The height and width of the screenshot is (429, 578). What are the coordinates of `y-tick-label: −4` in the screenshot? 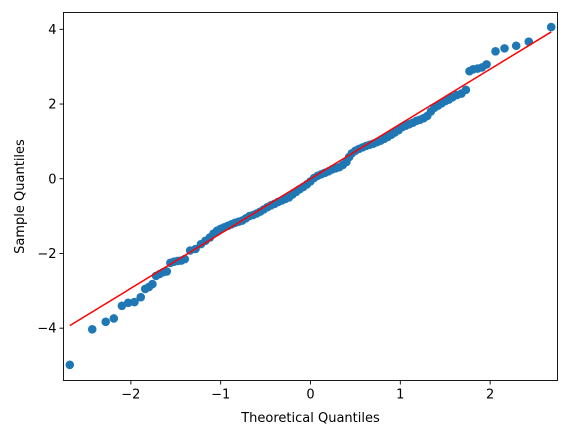 It's located at (46, 329).